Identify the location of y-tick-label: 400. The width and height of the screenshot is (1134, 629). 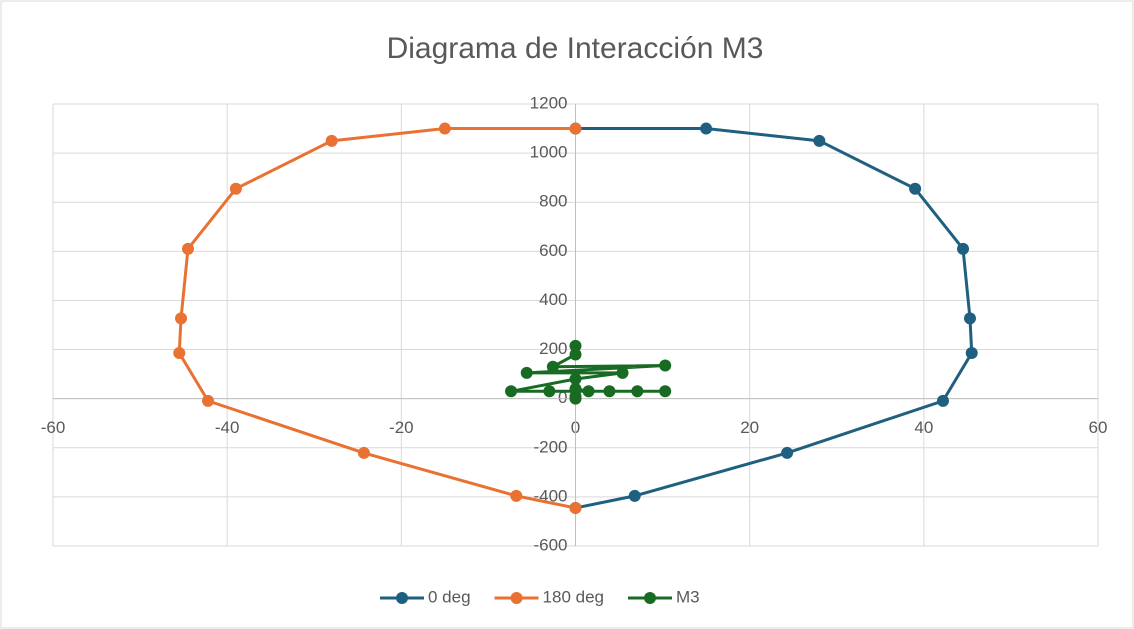
(553, 299).